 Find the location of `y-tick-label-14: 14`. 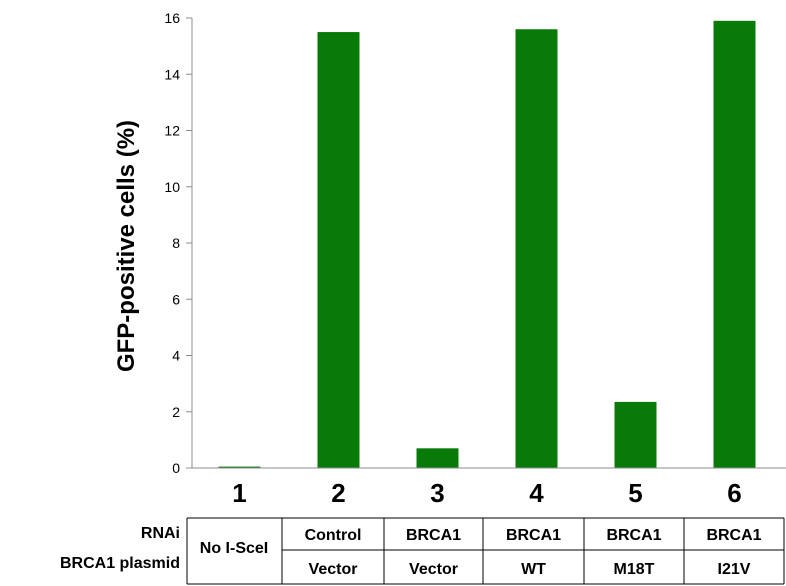

y-tick-label-14: 14 is located at coordinates (172, 74).